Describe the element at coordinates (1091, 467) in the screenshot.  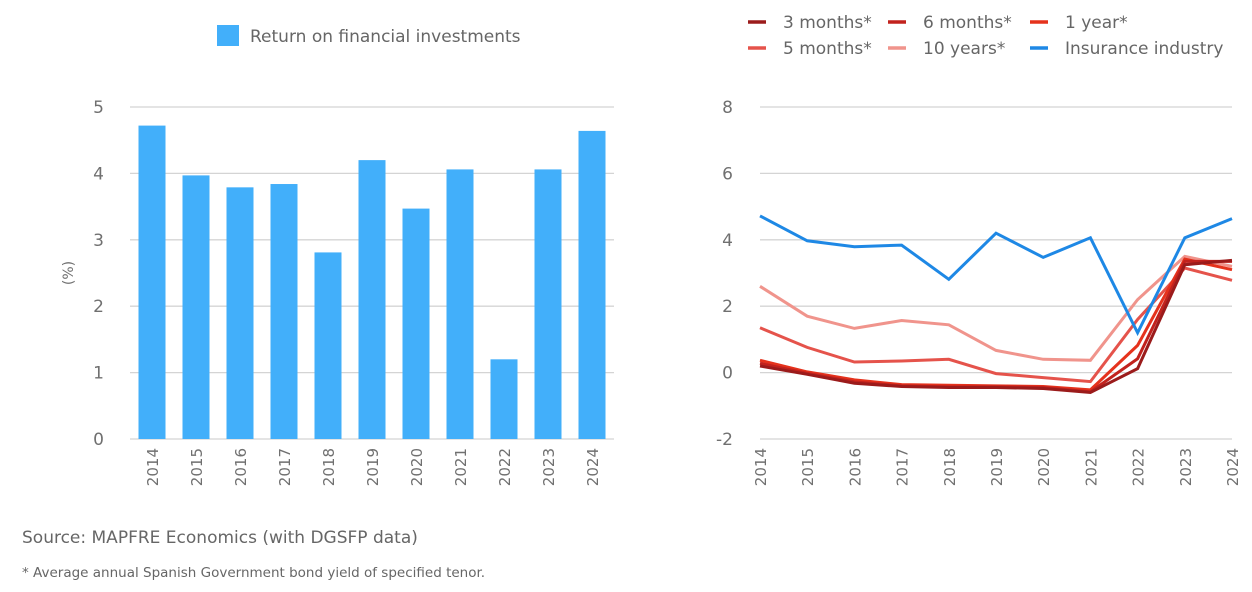
I see `line-x-tick-label: 2021` at that location.